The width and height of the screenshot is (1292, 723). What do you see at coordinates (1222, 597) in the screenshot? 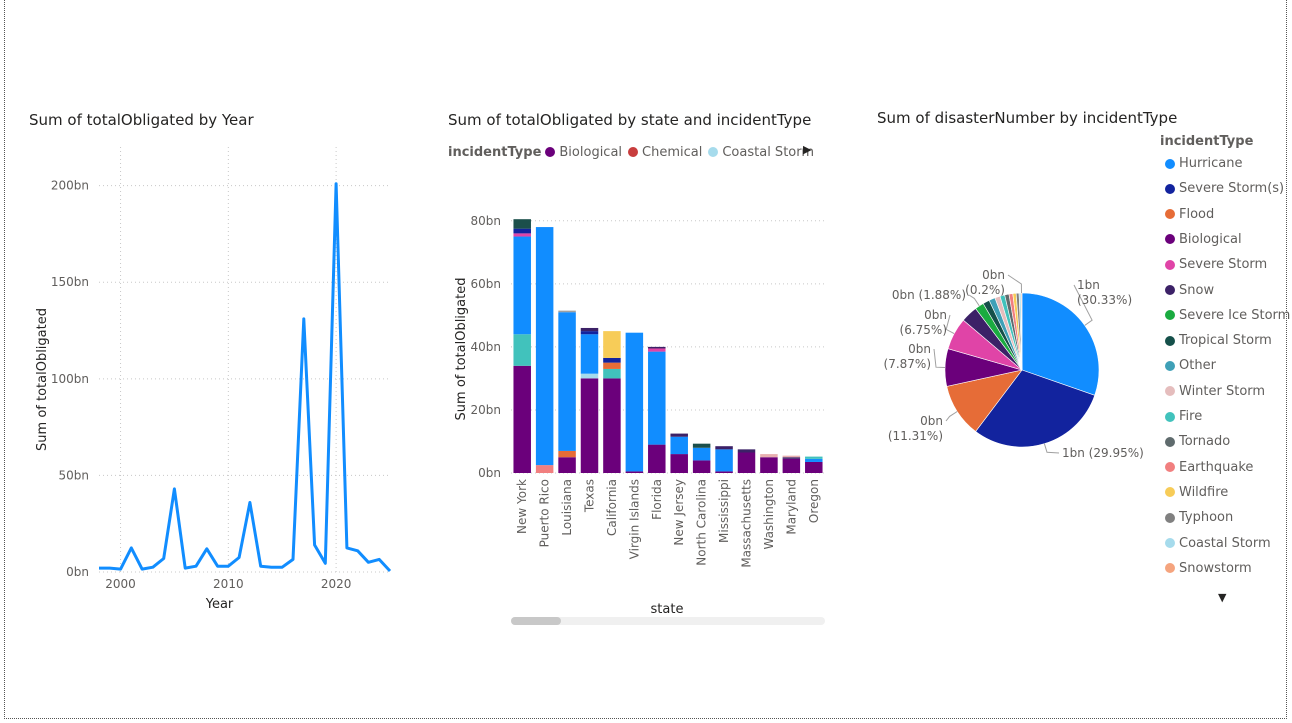
I see `pie-legend-more-arrow: ▼` at bounding box center [1222, 597].